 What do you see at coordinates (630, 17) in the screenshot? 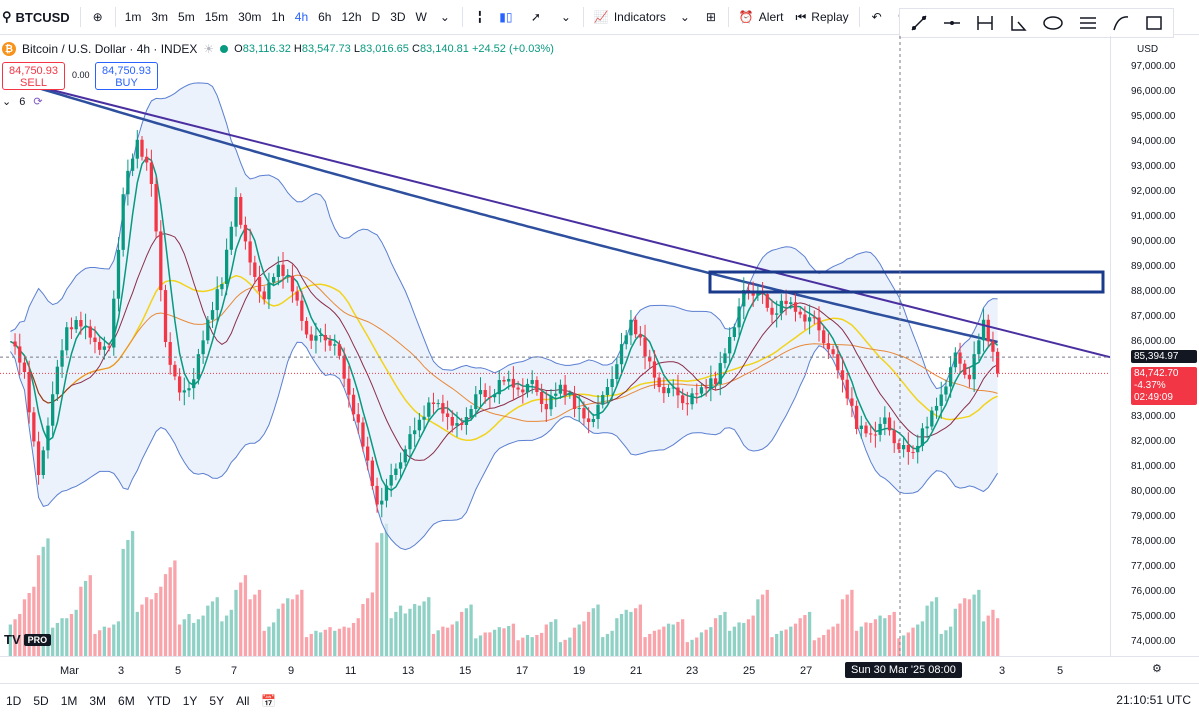
I see `indicators-button: 📈 Indicators` at bounding box center [630, 17].